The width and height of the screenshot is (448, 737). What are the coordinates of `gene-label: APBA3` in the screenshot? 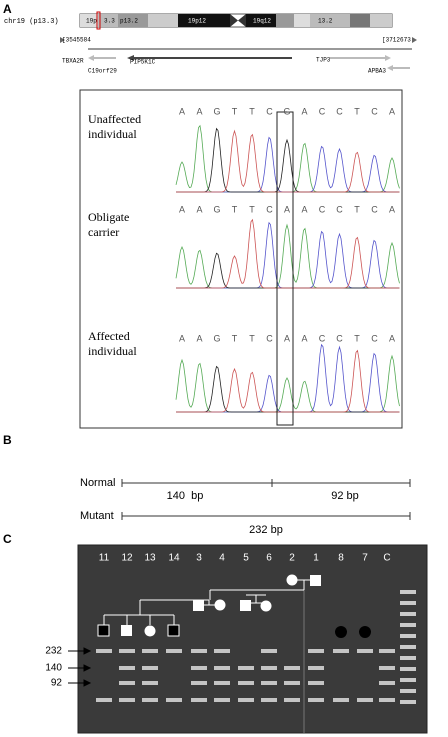 It's located at (377, 71).